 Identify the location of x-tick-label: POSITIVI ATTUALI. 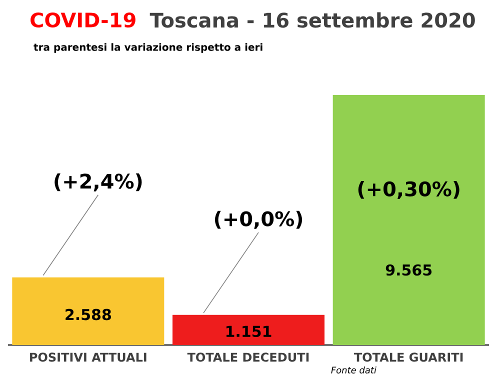
(88, 357).